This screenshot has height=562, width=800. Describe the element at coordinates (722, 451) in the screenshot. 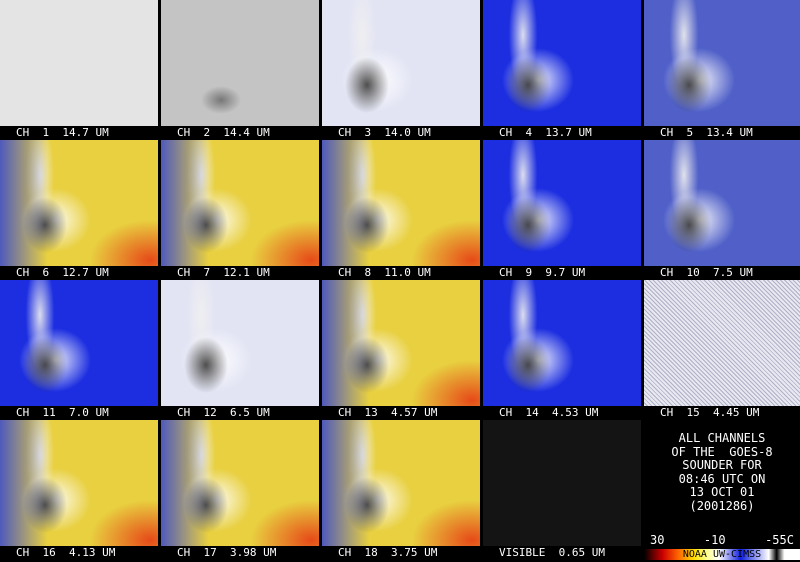

I see `info-line: OF THE GOES-8` at that location.